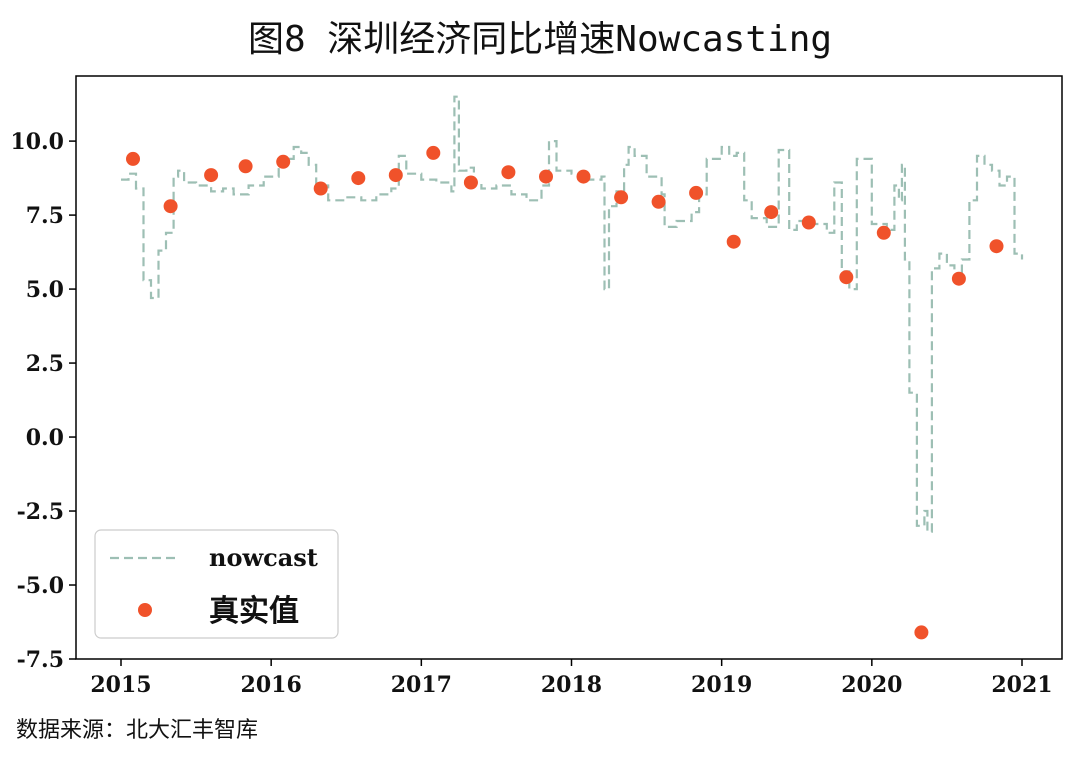 This screenshot has height=757, width=1080. What do you see at coordinates (40, 586) in the screenshot?
I see `y-tick-label: -5.0` at bounding box center [40, 586].